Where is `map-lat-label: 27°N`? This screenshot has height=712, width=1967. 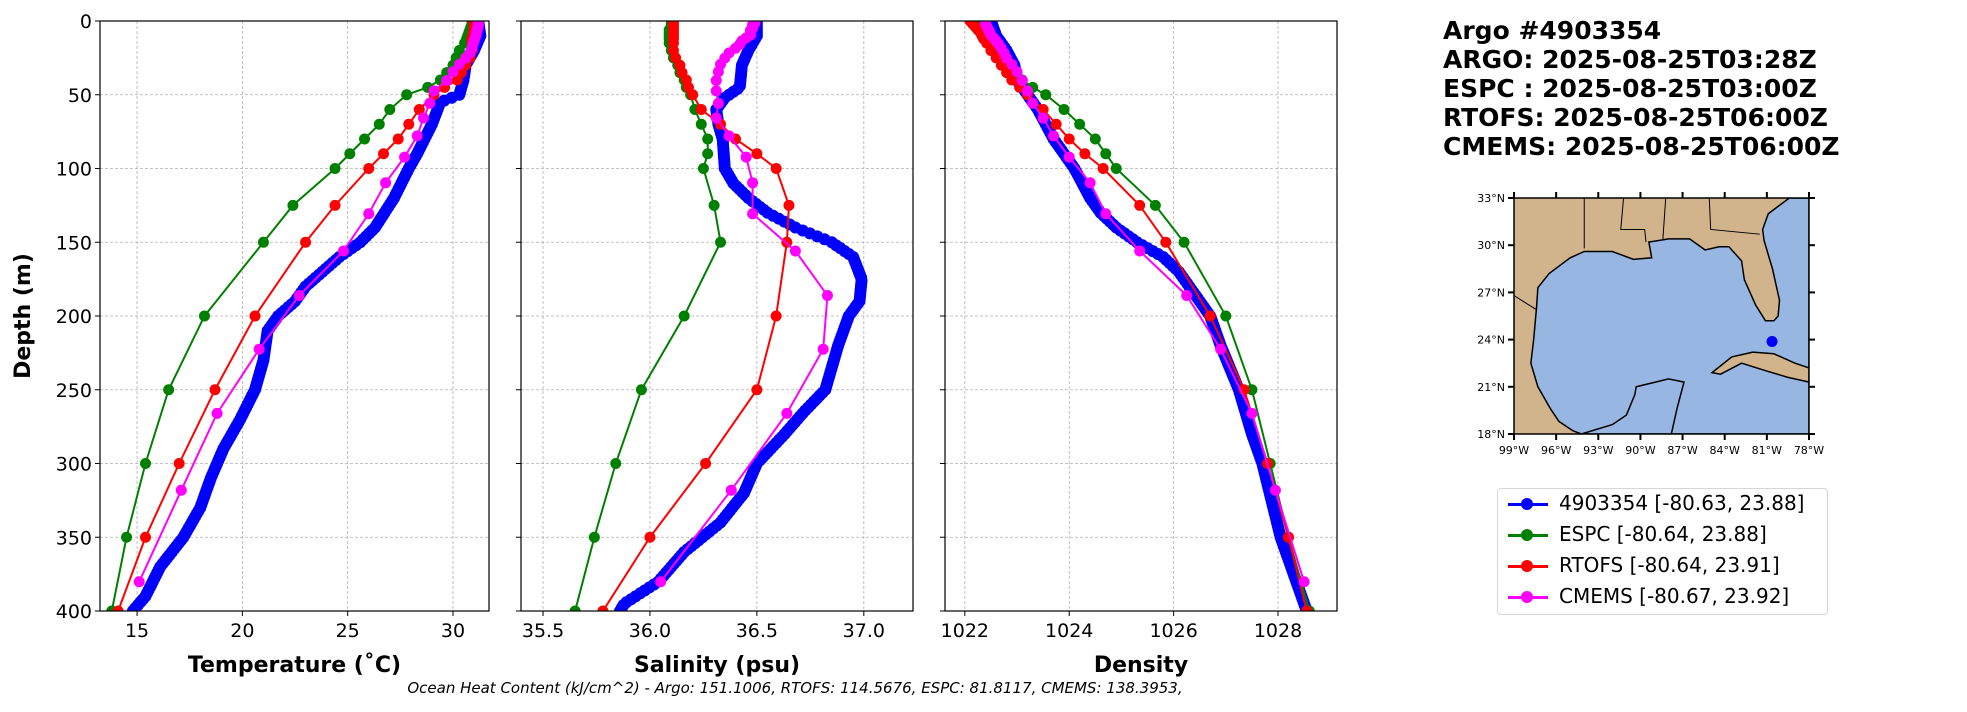 map-lat-label: 27°N is located at coordinates (1491, 292).